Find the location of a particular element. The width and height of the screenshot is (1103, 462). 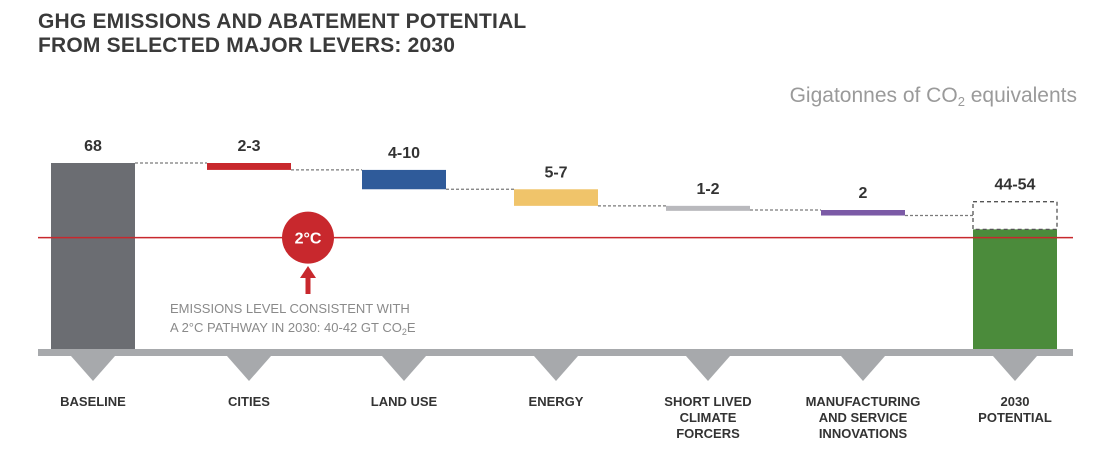

range-box-2030-potential is located at coordinates (1015, 216).